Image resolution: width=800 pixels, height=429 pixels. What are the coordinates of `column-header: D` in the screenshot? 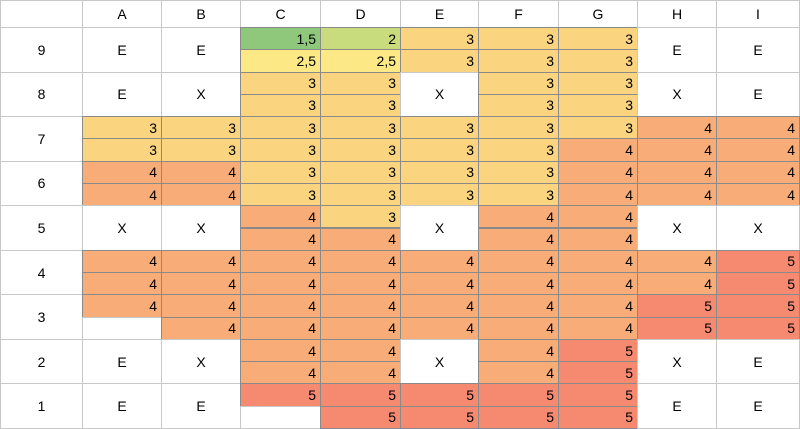 It's located at (360, 14).